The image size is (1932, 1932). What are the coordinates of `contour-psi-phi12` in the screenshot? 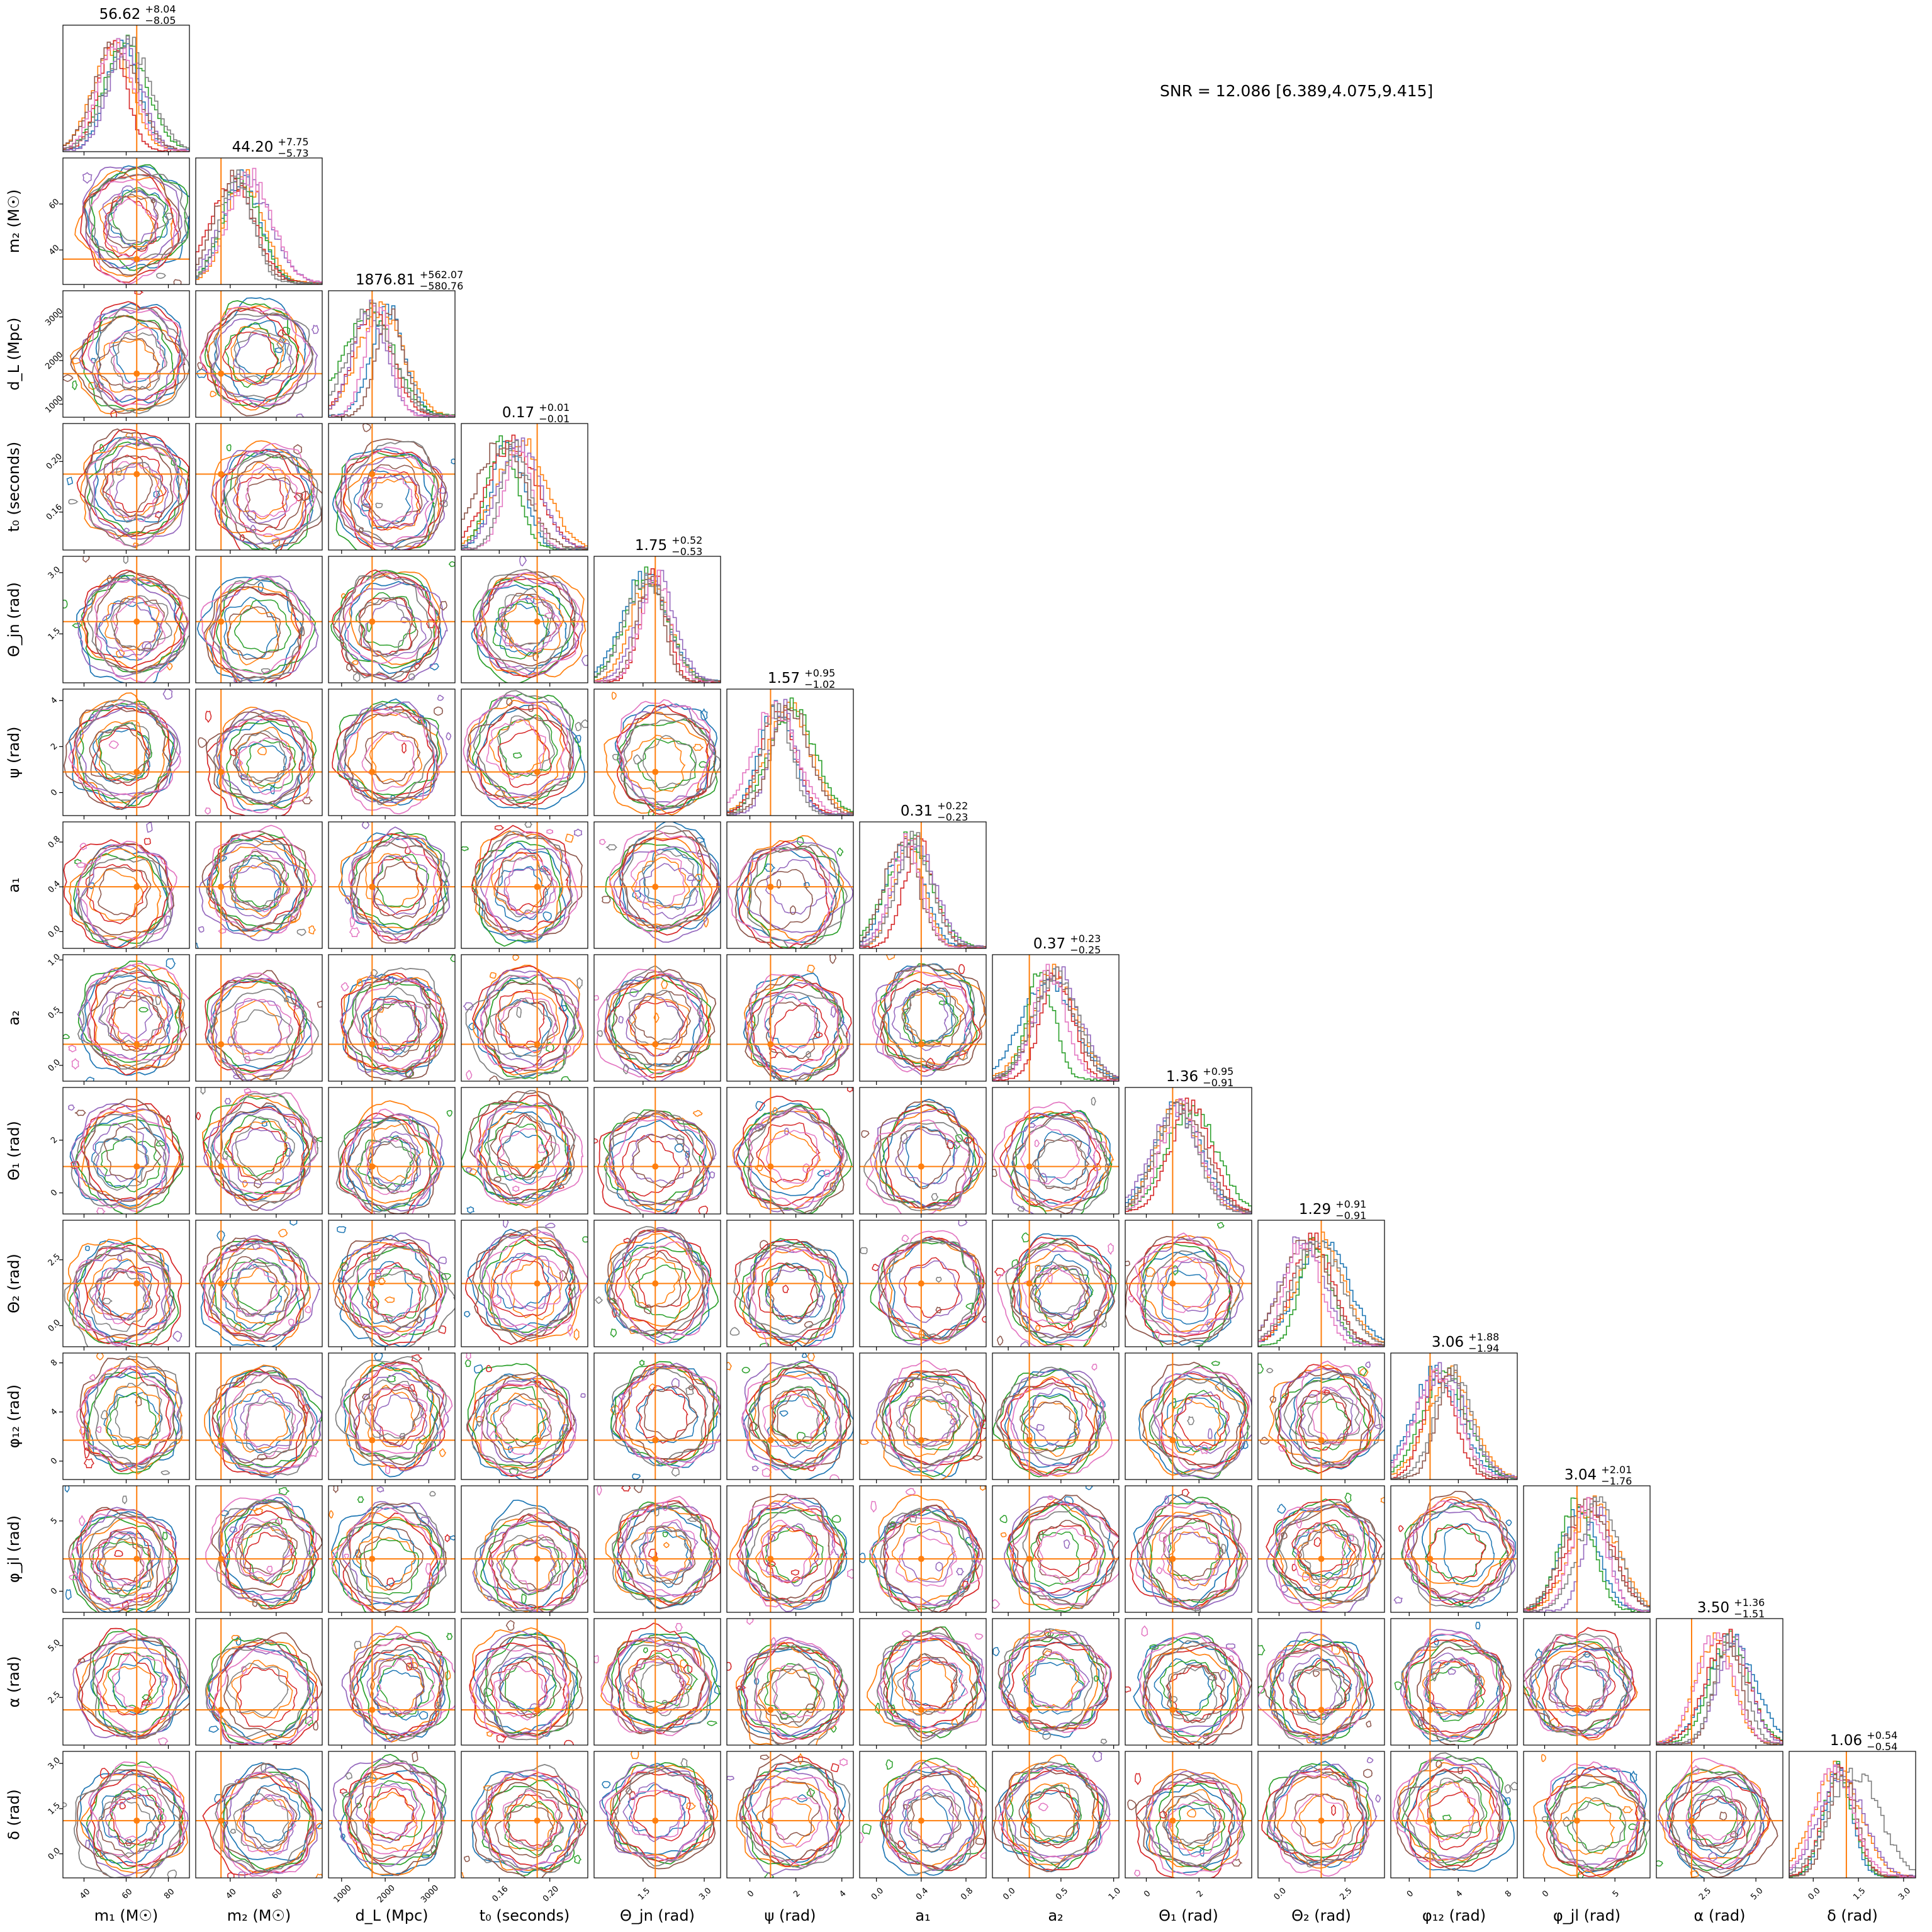 It's located at (790, 1417).